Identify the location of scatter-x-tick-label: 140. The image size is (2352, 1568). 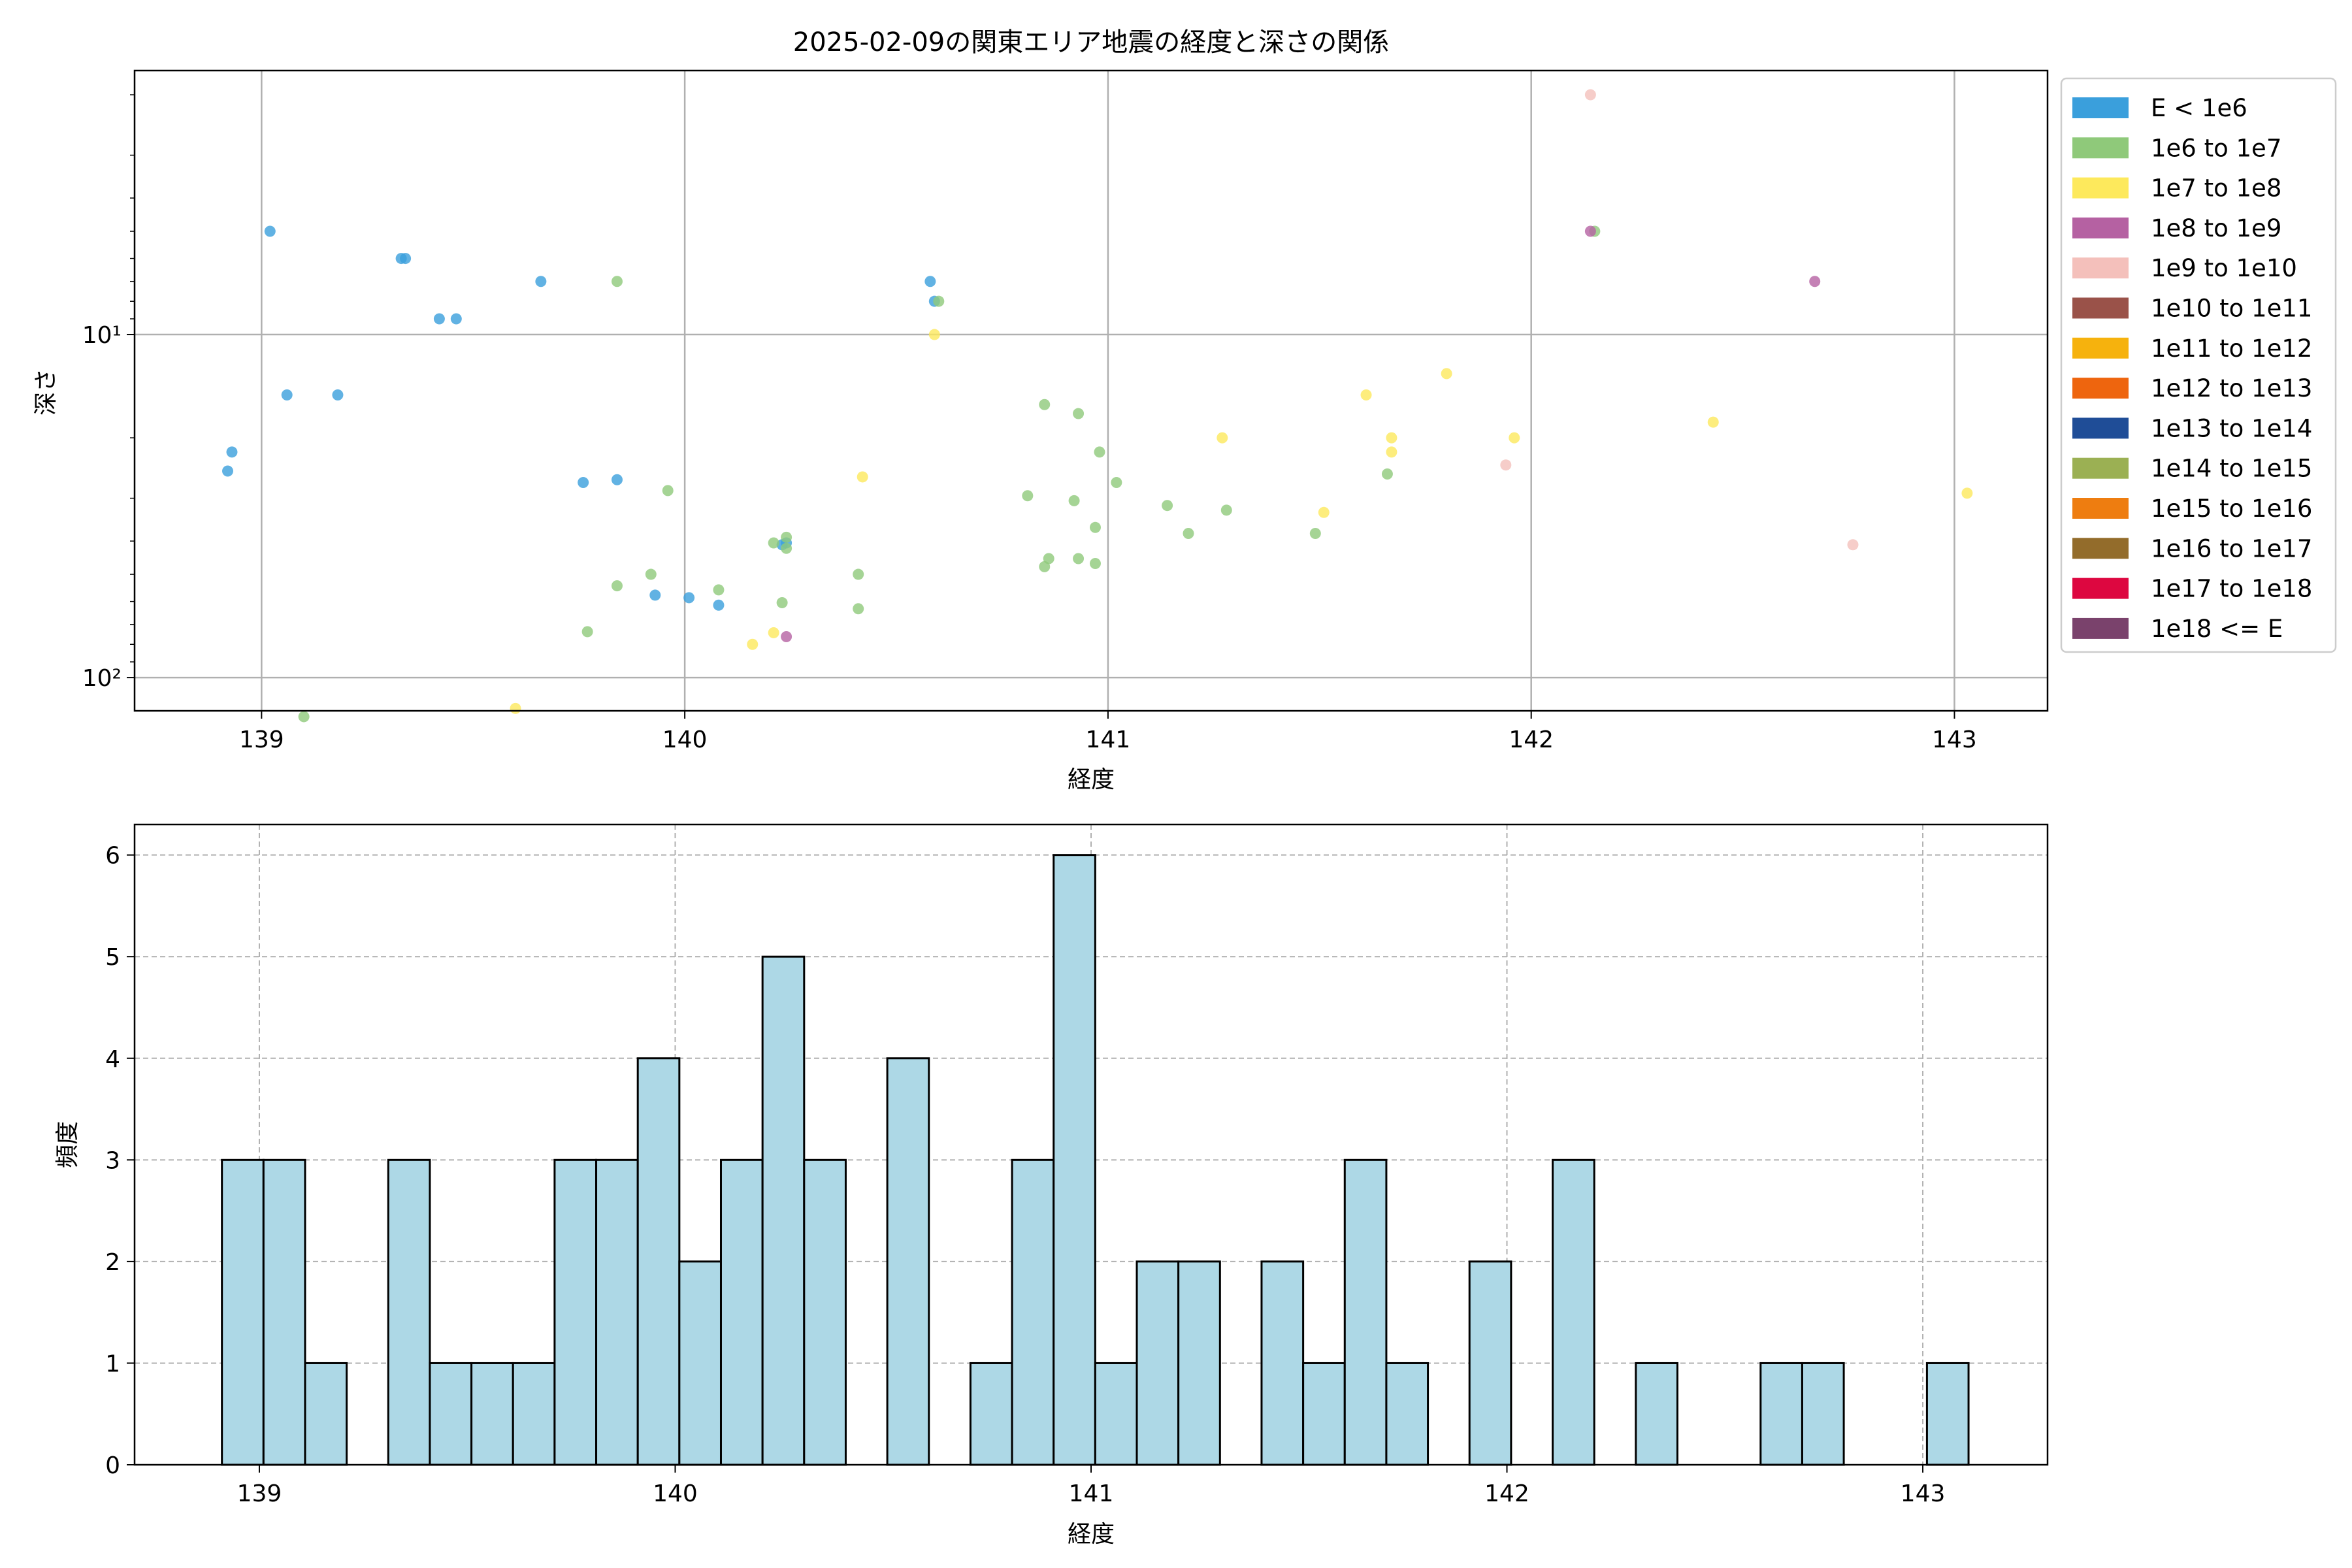
(685, 740).